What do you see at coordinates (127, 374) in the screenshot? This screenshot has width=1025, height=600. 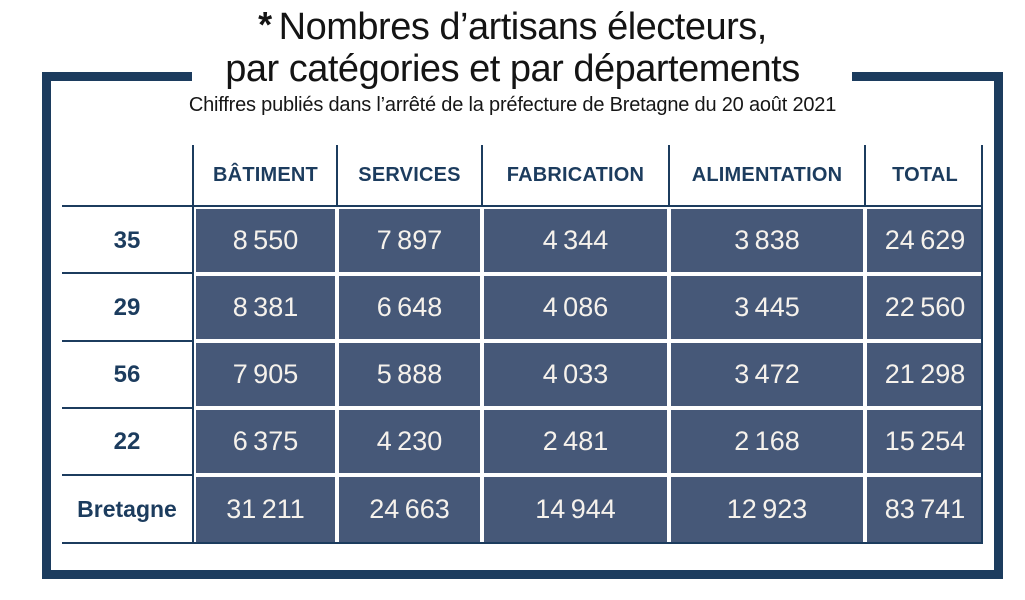 I see `row-label-56: 56` at bounding box center [127, 374].